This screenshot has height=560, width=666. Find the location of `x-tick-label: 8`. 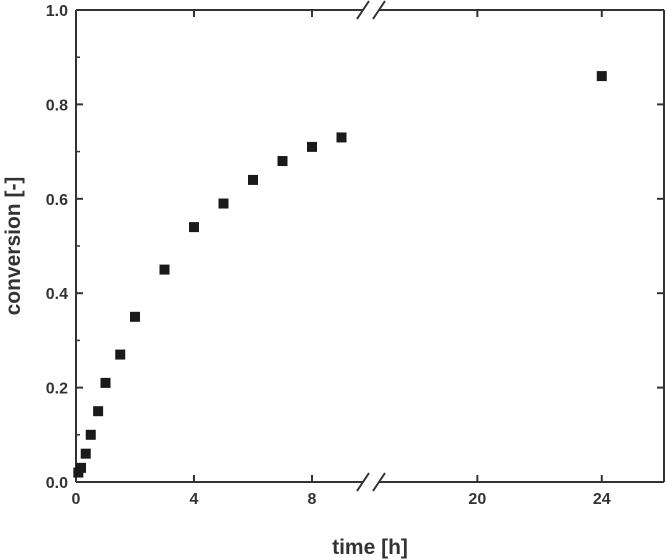

x-tick-label: 8 is located at coordinates (312, 499).